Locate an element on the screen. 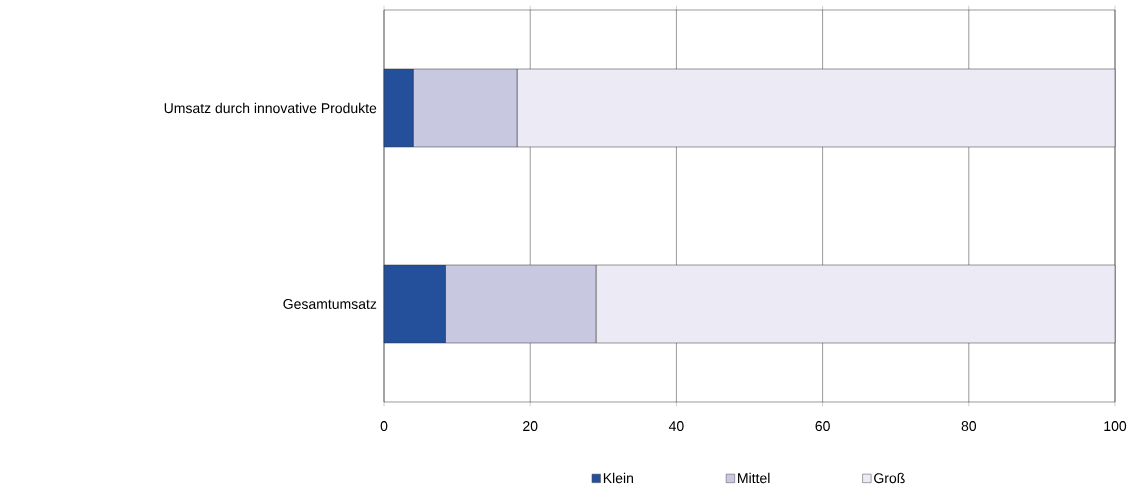 This screenshot has height=504, width=1139. x-tick-label: 20 is located at coordinates (530, 426).